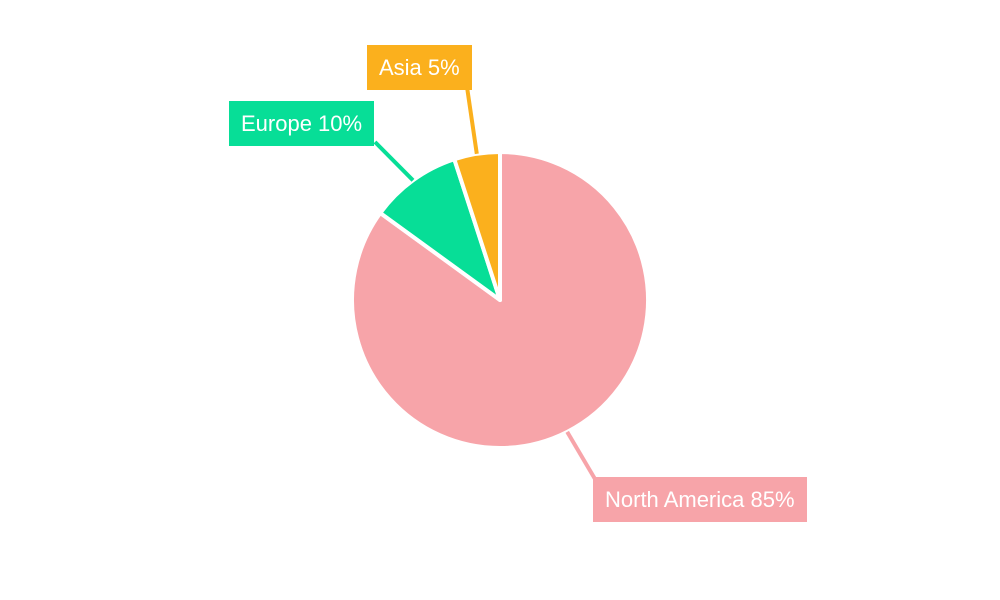  What do you see at coordinates (477, 225) in the screenshot?
I see `pie-slice-asia` at bounding box center [477, 225].